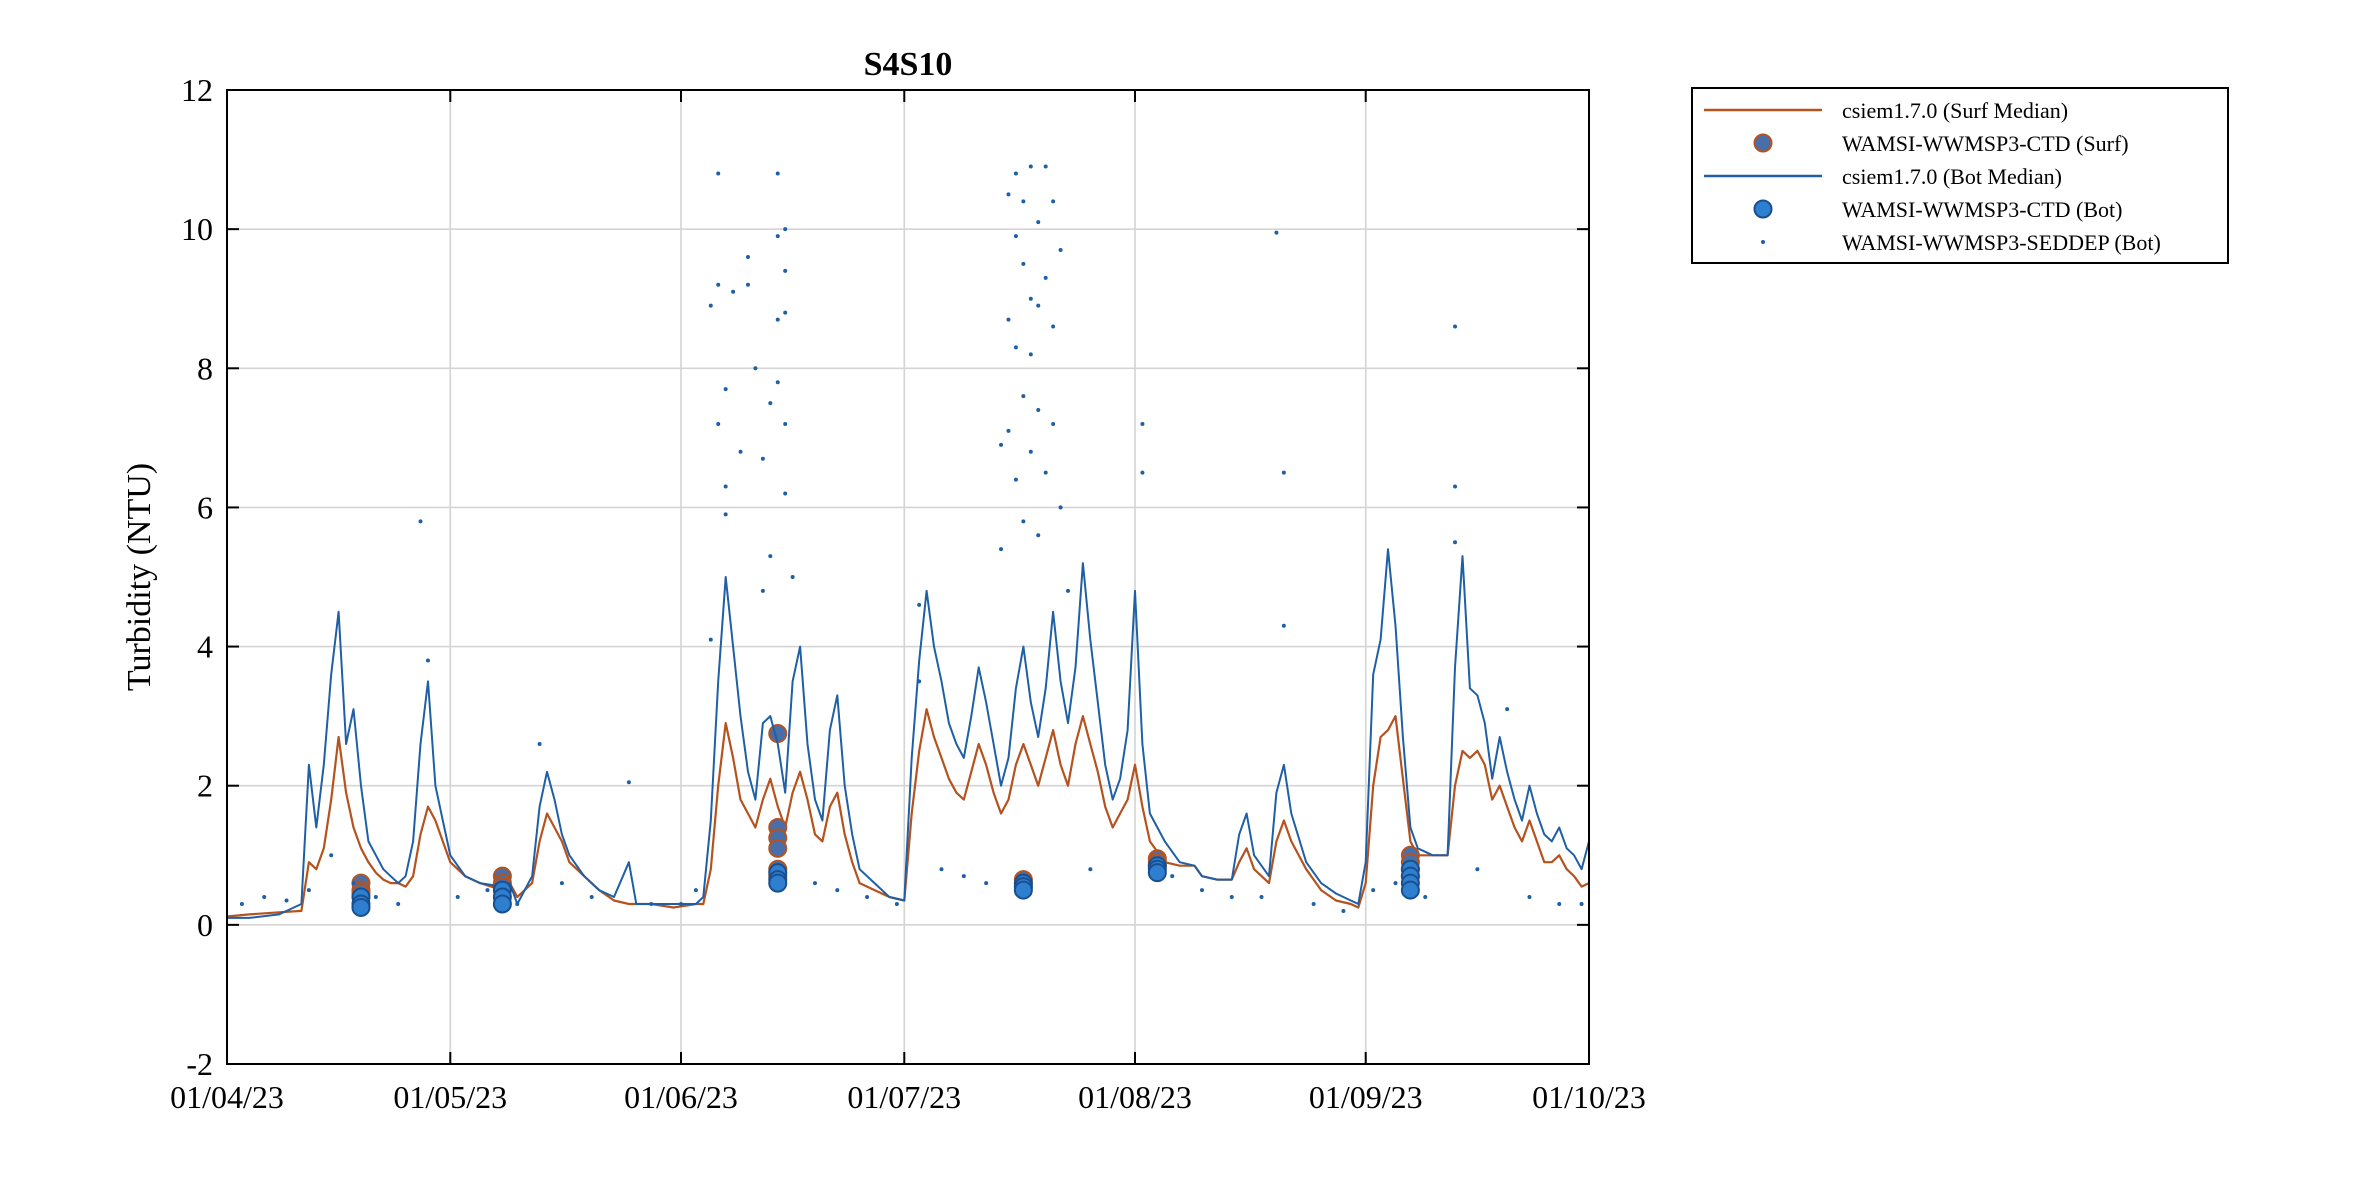 Image resolution: width=2362 pixels, height=1181 pixels. I want to click on legend-label: WAMSI-WWMSP3-SEDDEP (Bot), so click(2001, 242).